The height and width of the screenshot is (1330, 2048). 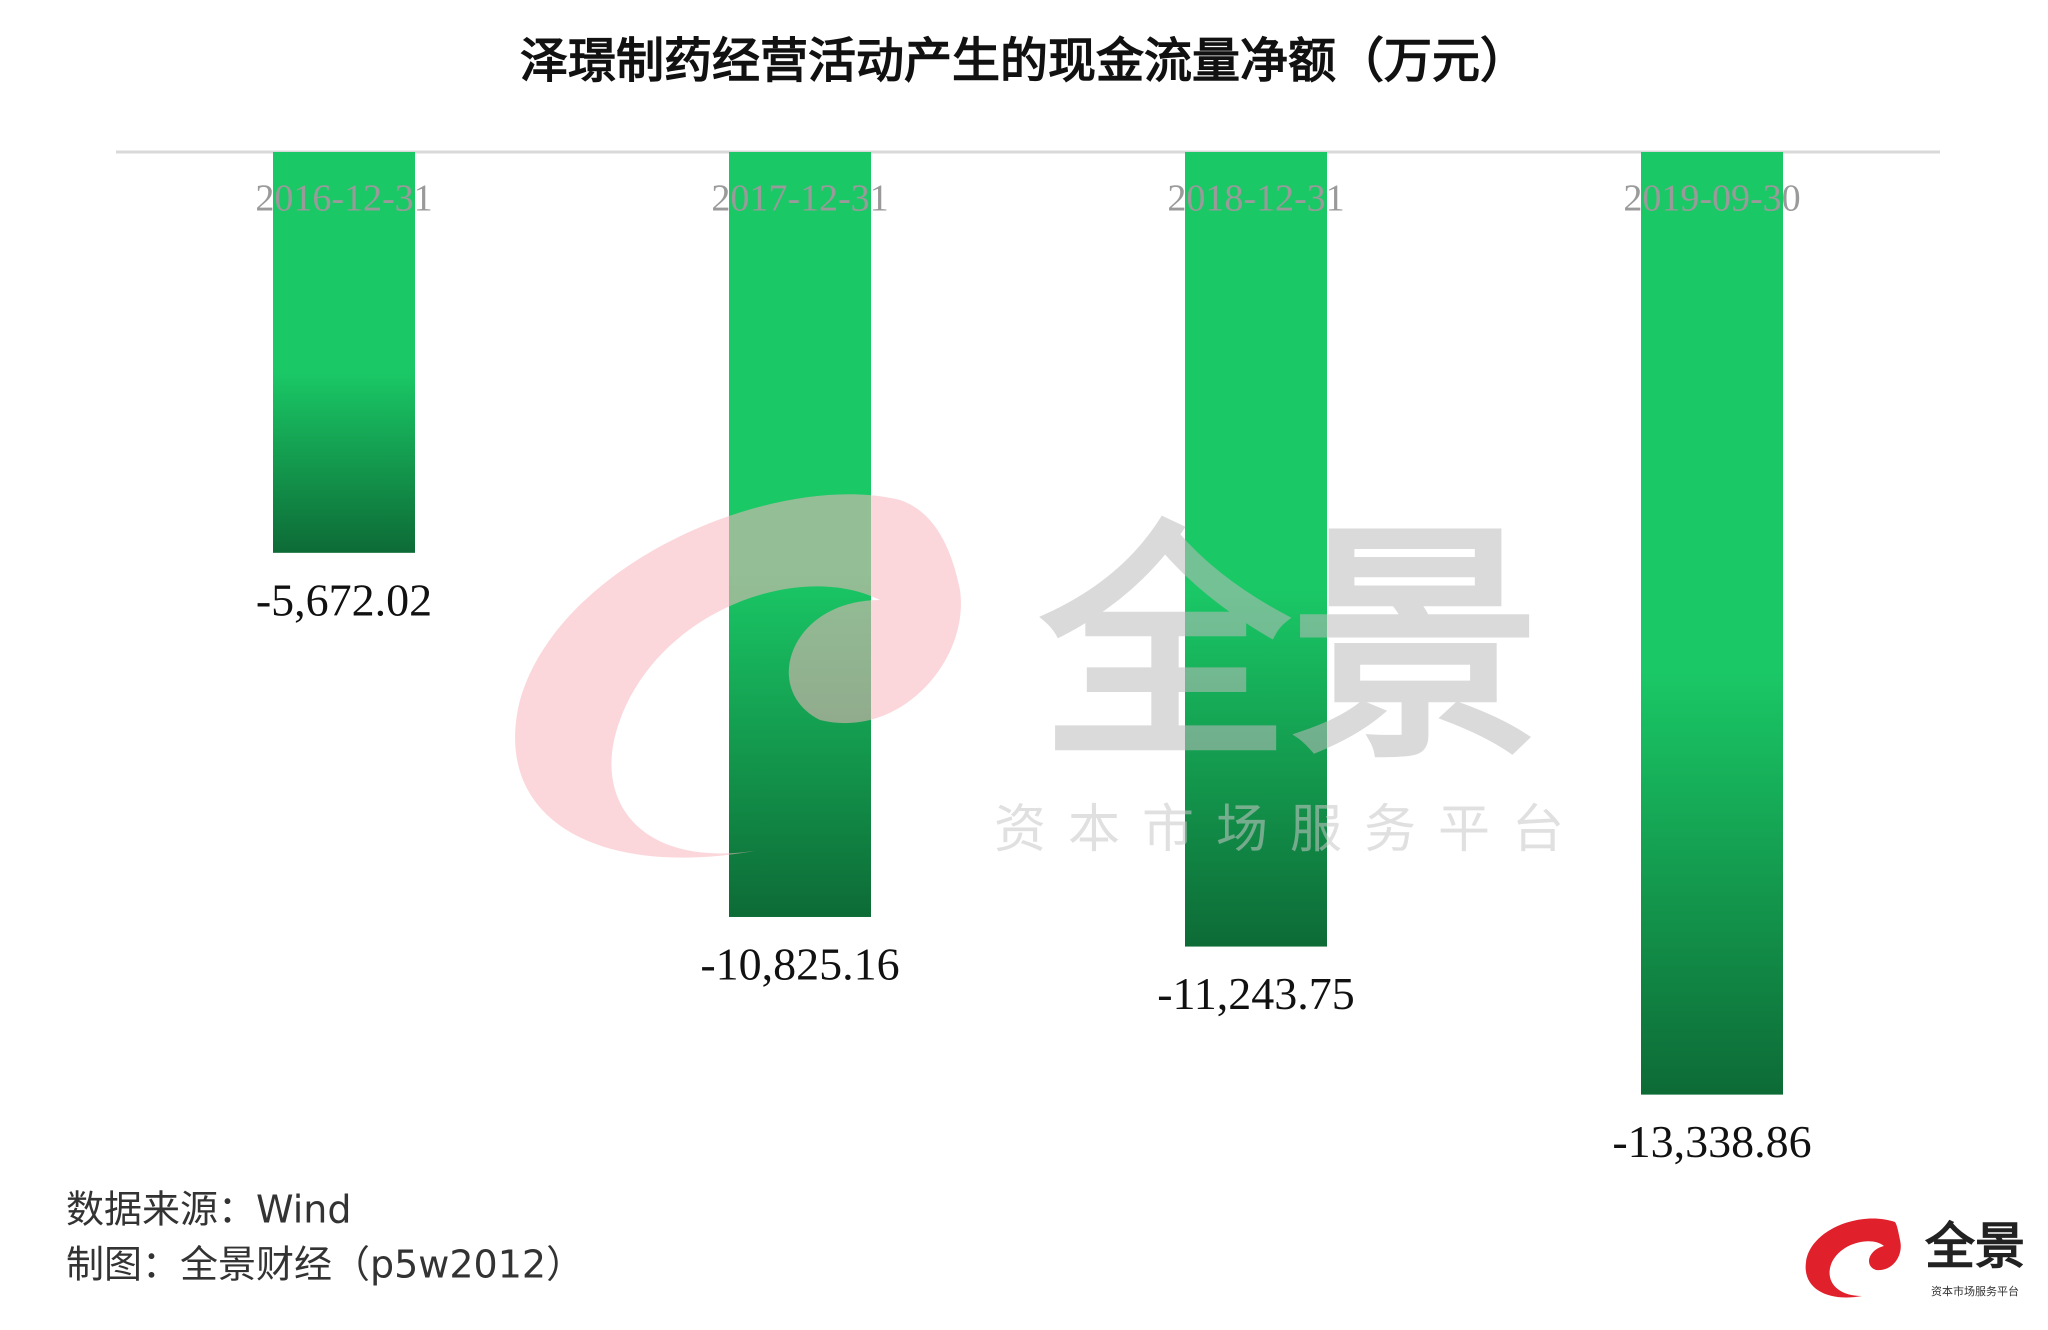 What do you see at coordinates (1711, 1141) in the screenshot?
I see `value-label: -13,338.86` at bounding box center [1711, 1141].